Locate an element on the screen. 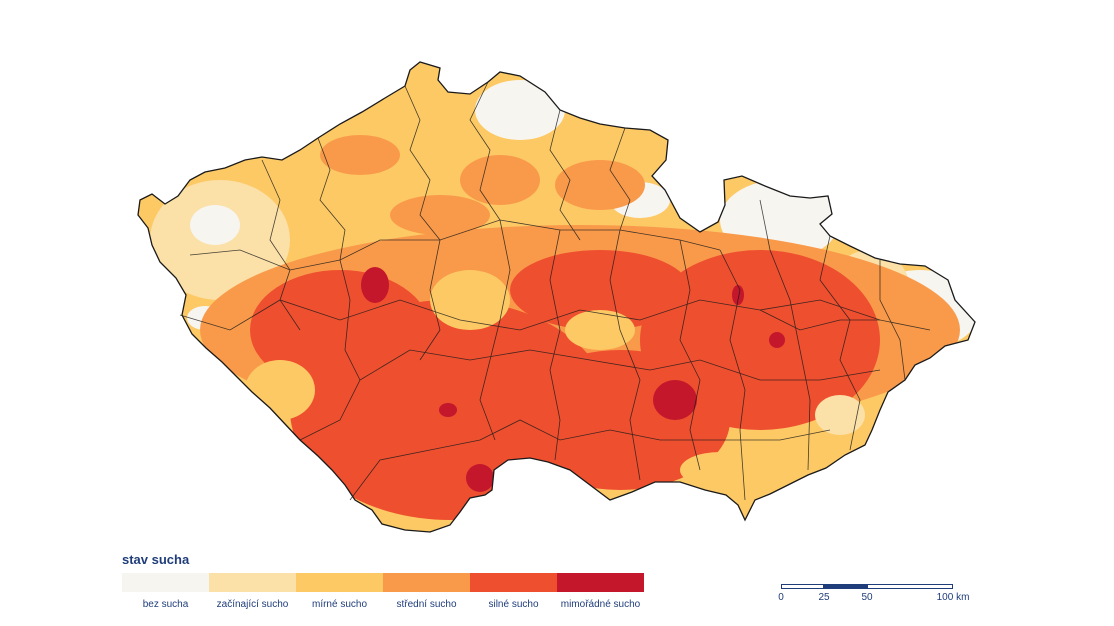 This screenshot has height=626, width=1114. legend-title: stav sucha is located at coordinates (156, 559).